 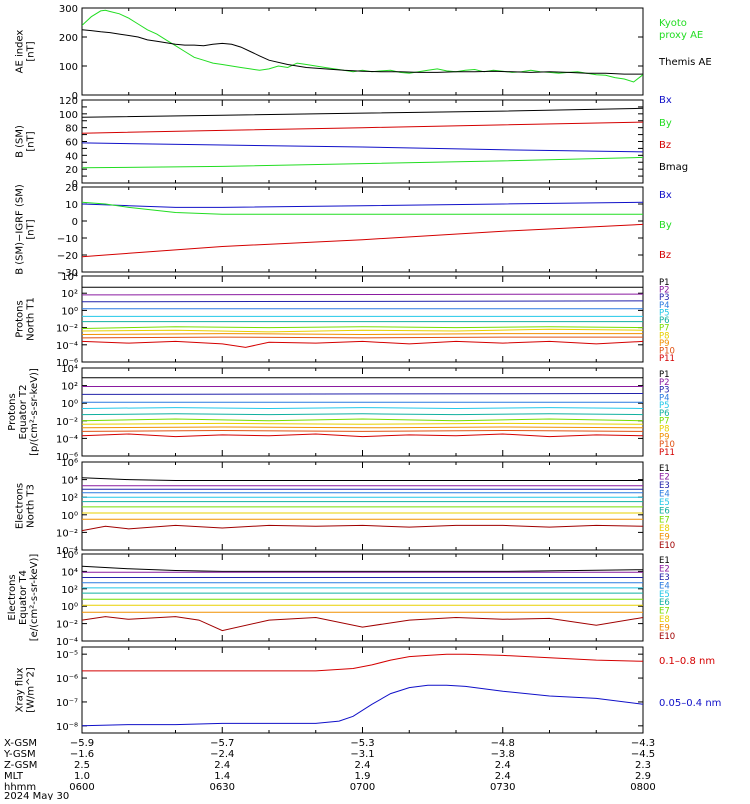 What do you see at coordinates (664, 306) in the screenshot?
I see `legend-entry: P4` at bounding box center [664, 306].